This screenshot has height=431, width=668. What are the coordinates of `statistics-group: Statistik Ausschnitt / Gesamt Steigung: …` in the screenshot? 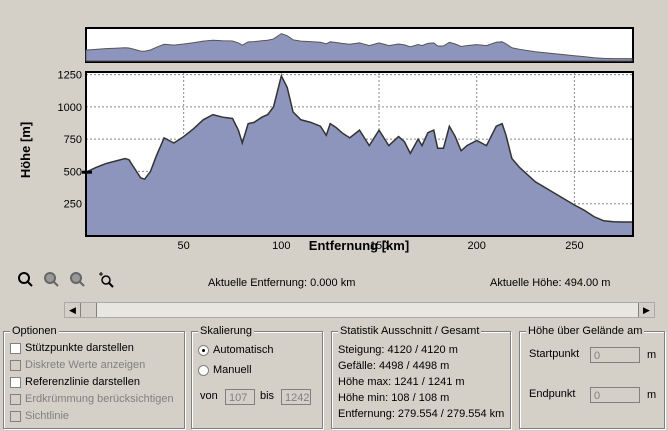 It's located at (421, 377).